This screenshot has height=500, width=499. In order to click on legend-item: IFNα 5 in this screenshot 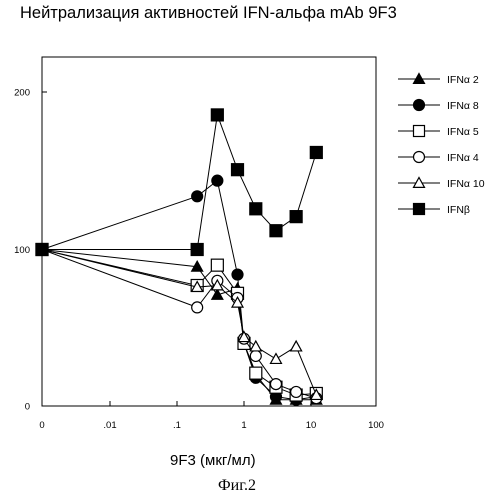, I will do `click(438, 132)`.